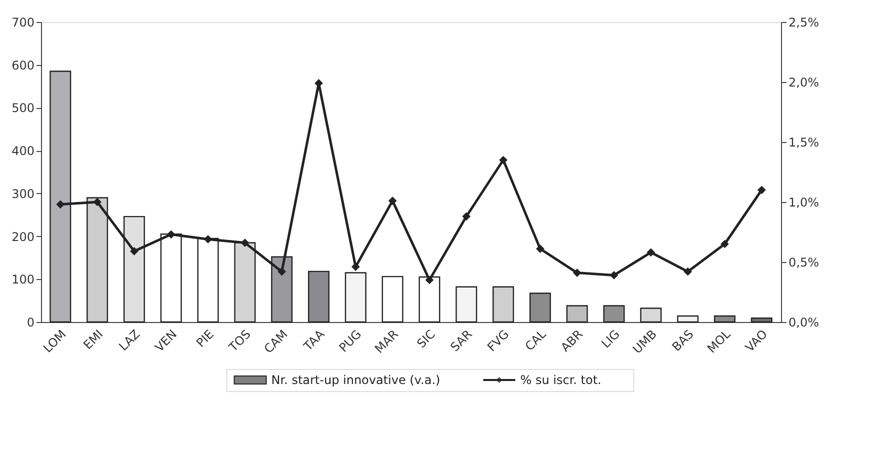  Describe the element at coordinates (30, 323) in the screenshot. I see `y-tick-label: 0` at that location.